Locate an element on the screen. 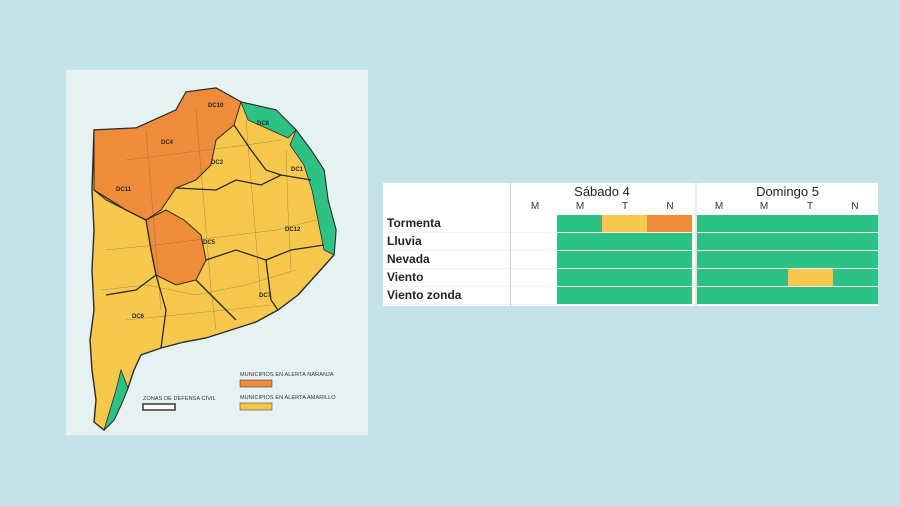  zone-label-dc12: DC12 is located at coordinates (293, 230).